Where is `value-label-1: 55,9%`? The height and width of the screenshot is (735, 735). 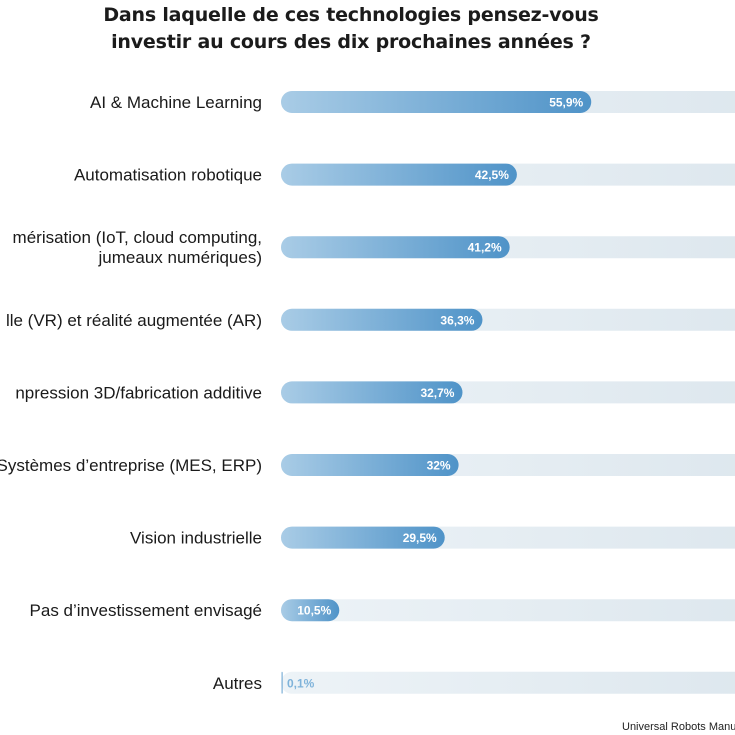 value-label-1: 55,9% is located at coordinates (566, 103).